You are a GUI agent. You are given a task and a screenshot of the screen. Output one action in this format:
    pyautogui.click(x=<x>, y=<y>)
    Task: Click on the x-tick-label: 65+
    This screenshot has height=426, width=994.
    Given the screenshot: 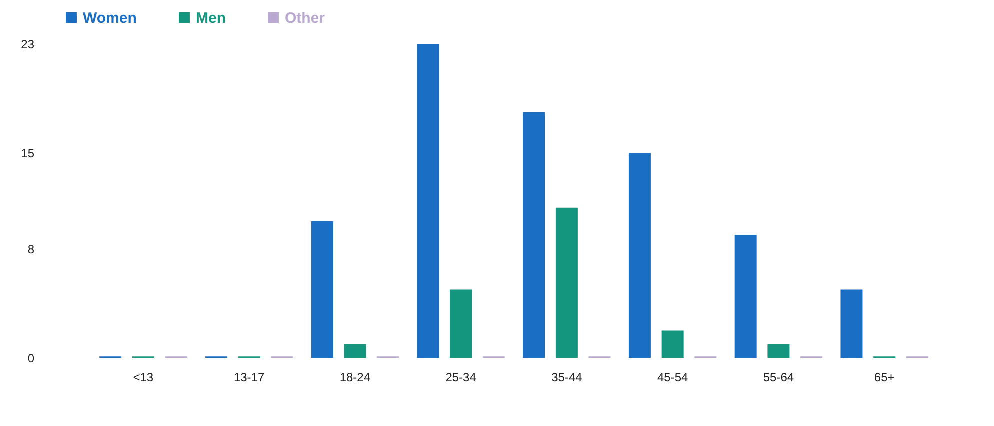 What is the action you would take?
    pyautogui.click(x=884, y=377)
    